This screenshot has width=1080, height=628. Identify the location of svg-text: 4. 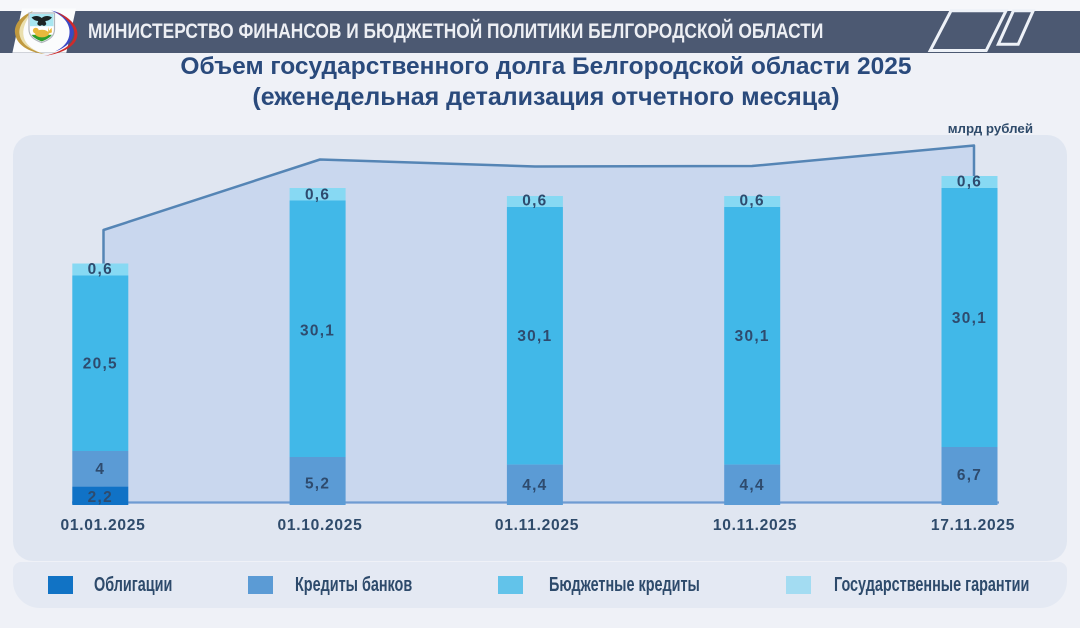
(100, 469).